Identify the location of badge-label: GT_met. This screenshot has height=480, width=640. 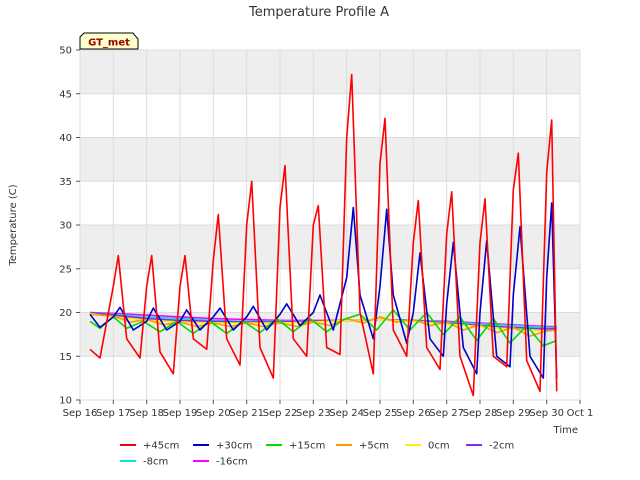
(109, 43).